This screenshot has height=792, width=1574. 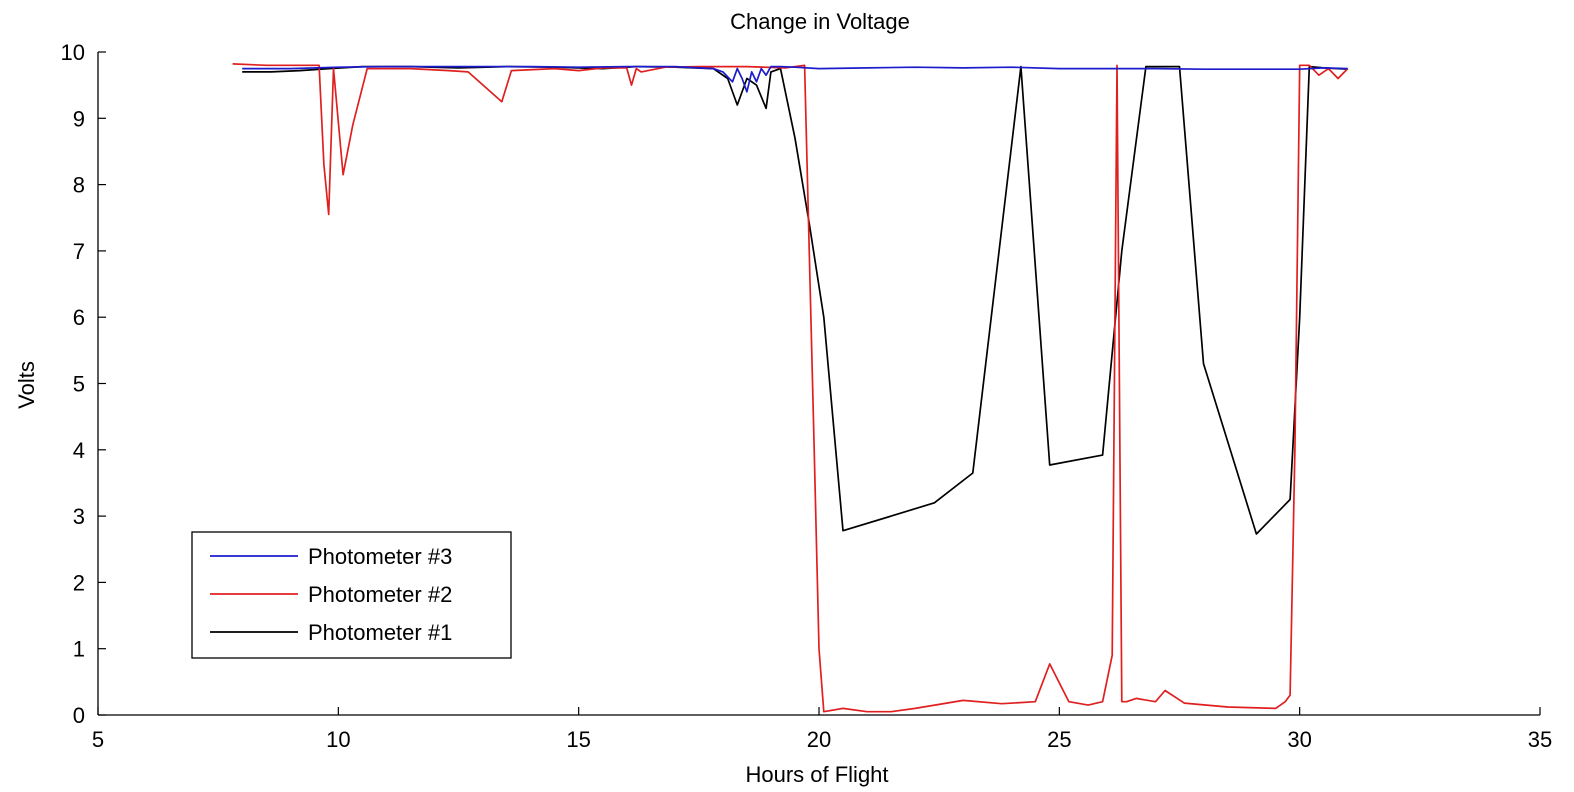 What do you see at coordinates (79, 715) in the screenshot?
I see `y-tick-label: 0` at bounding box center [79, 715].